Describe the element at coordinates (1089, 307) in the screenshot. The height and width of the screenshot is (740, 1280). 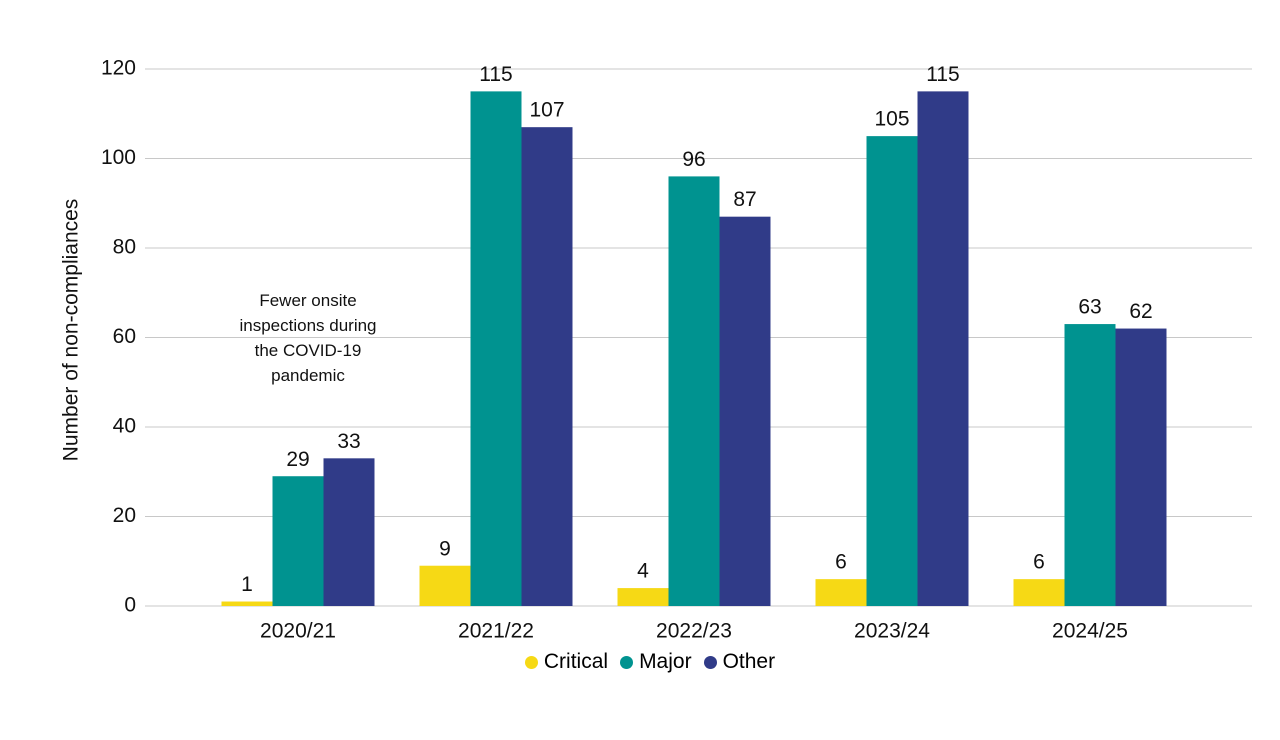
I see `data-label: 63` at that location.